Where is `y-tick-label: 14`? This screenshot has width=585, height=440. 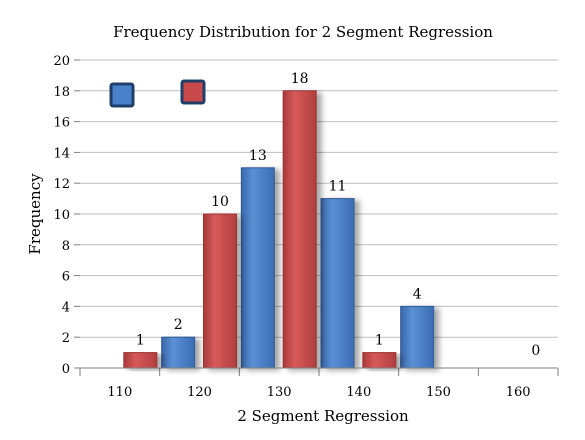
y-tick-label: 14 is located at coordinates (61, 153).